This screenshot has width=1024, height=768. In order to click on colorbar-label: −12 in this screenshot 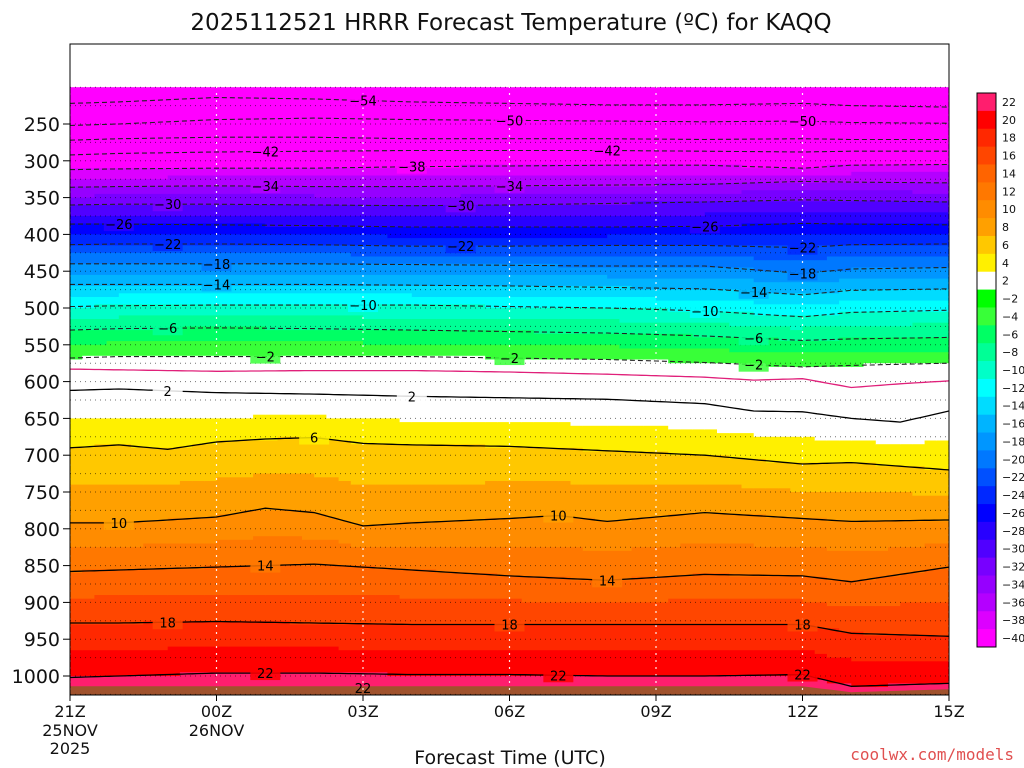, I will do `click(1013, 388)`.